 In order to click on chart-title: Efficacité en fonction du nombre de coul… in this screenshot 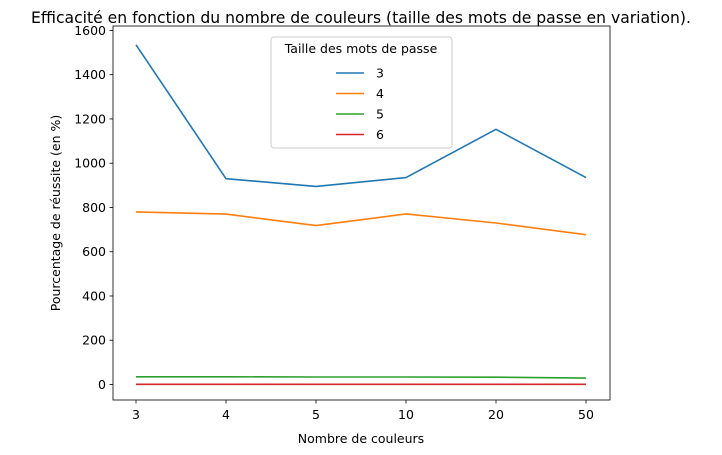, I will do `click(361, 18)`.